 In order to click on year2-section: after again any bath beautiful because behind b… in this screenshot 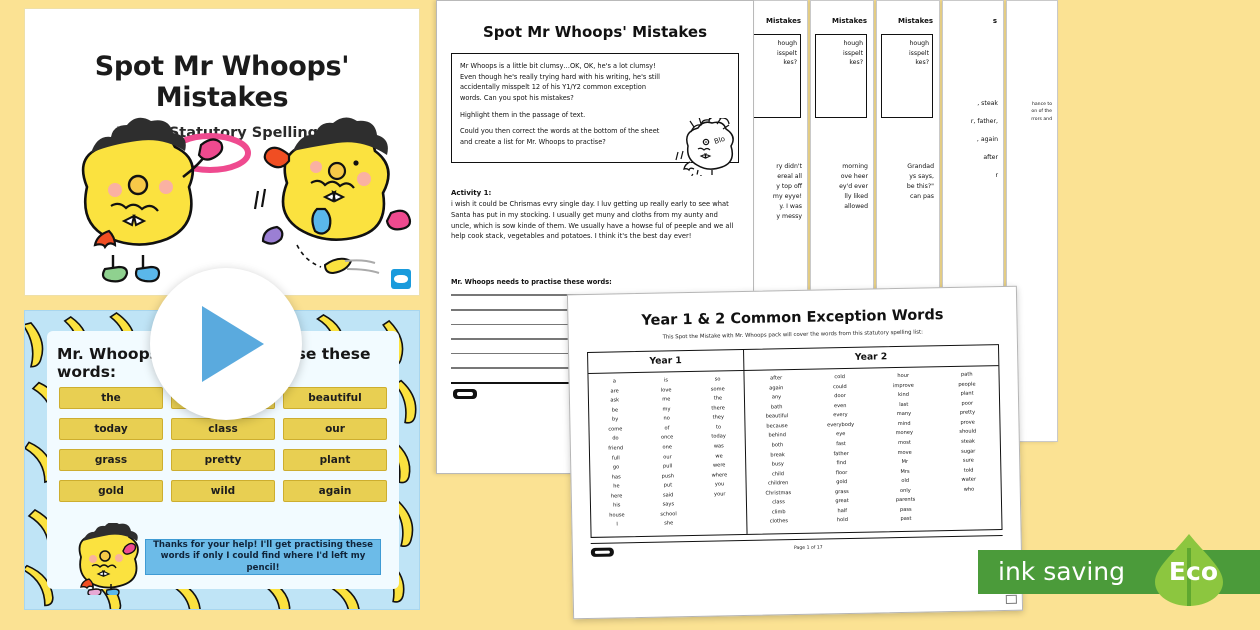, I will do `click(872, 450)`.